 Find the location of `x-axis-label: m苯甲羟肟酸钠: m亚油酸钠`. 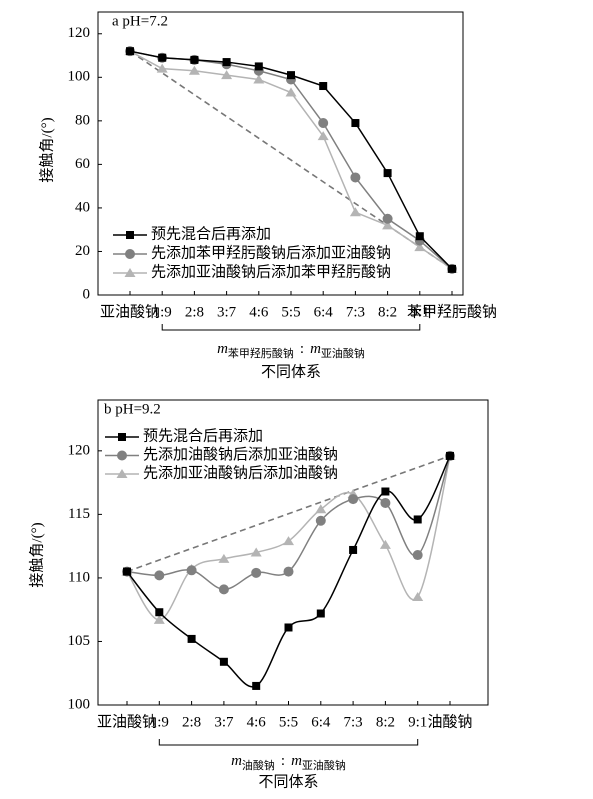

x-axis-label: m苯甲羟肟酸钠: m亚油酸钠 is located at coordinates (291, 350).